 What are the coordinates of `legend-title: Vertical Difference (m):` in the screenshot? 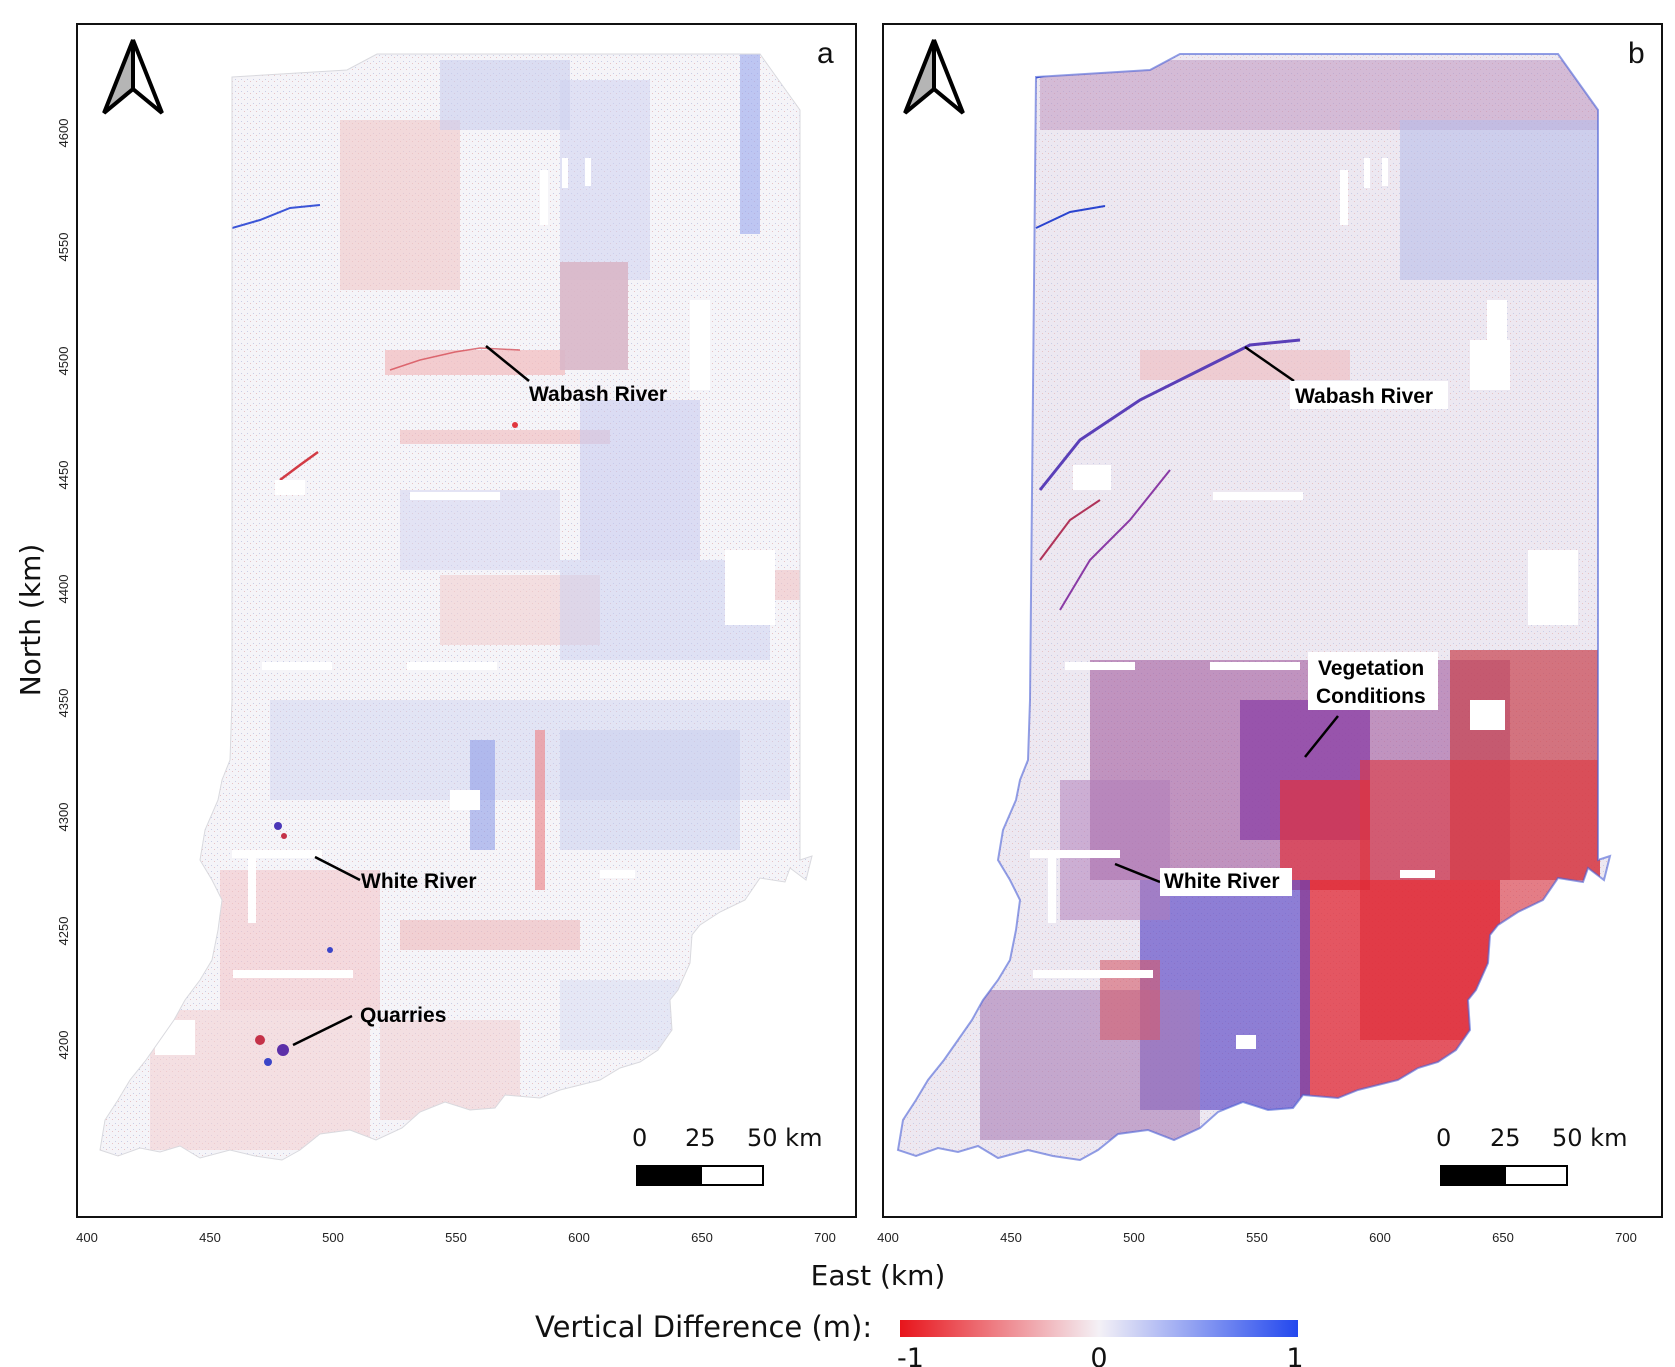 It's located at (703, 1327).